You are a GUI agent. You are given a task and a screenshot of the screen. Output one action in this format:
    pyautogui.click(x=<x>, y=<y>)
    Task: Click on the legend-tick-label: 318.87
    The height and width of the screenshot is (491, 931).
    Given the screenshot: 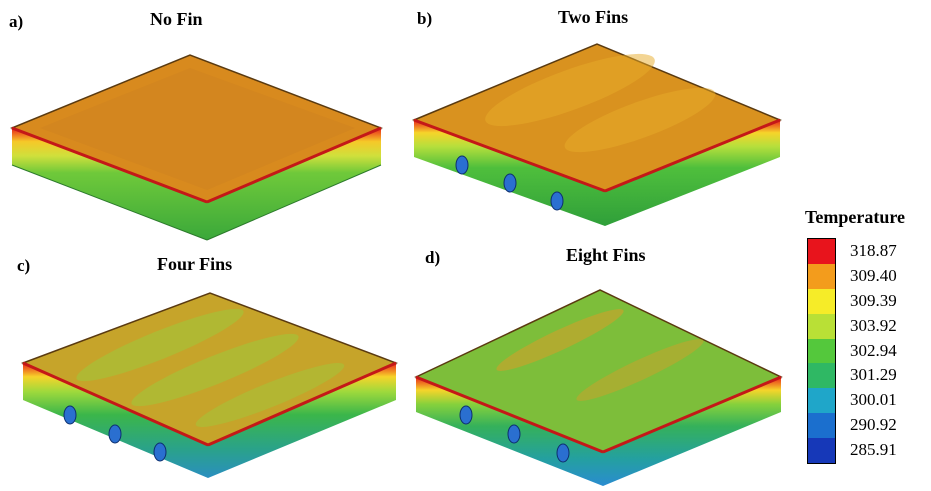 What is the action you would take?
    pyautogui.click(x=873, y=250)
    